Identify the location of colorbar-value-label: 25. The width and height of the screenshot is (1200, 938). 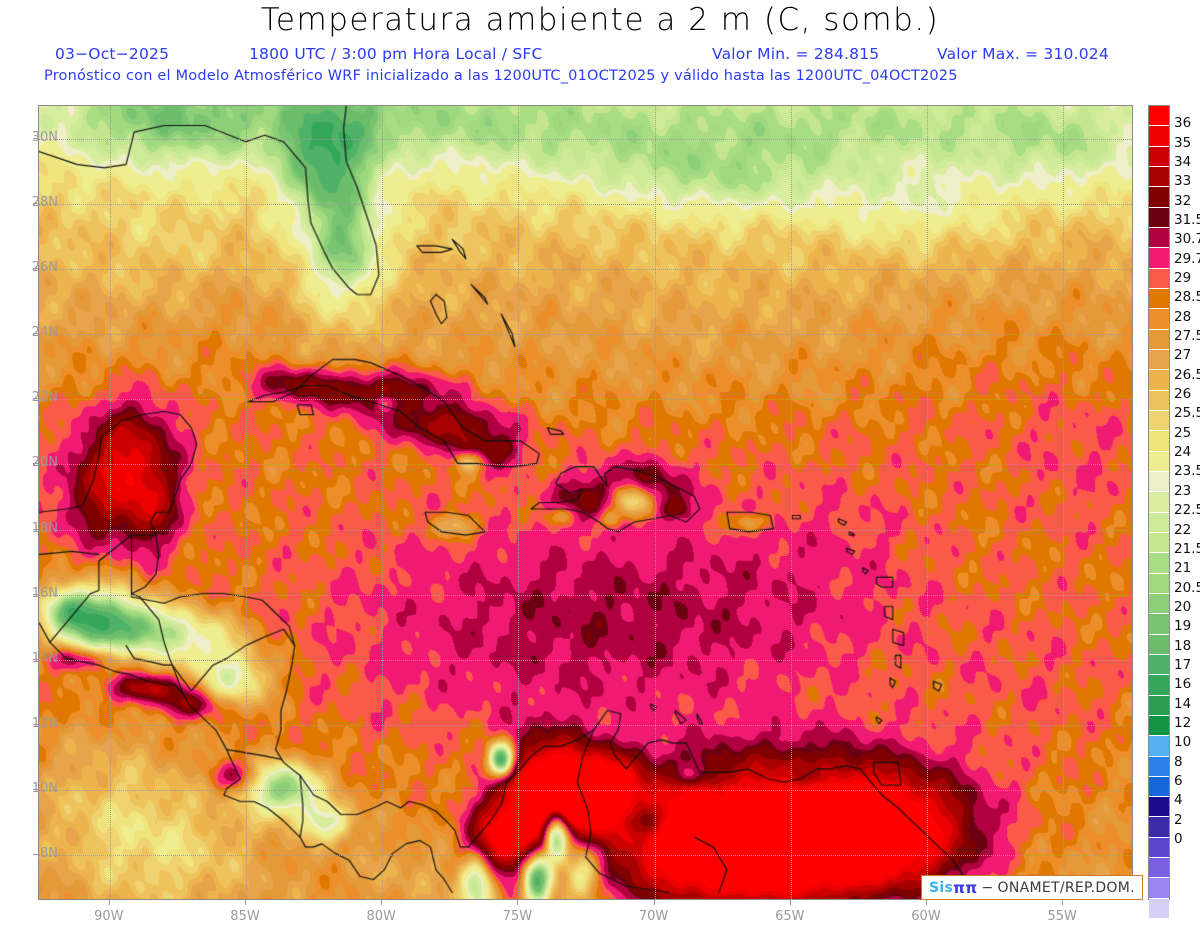
(1183, 432).